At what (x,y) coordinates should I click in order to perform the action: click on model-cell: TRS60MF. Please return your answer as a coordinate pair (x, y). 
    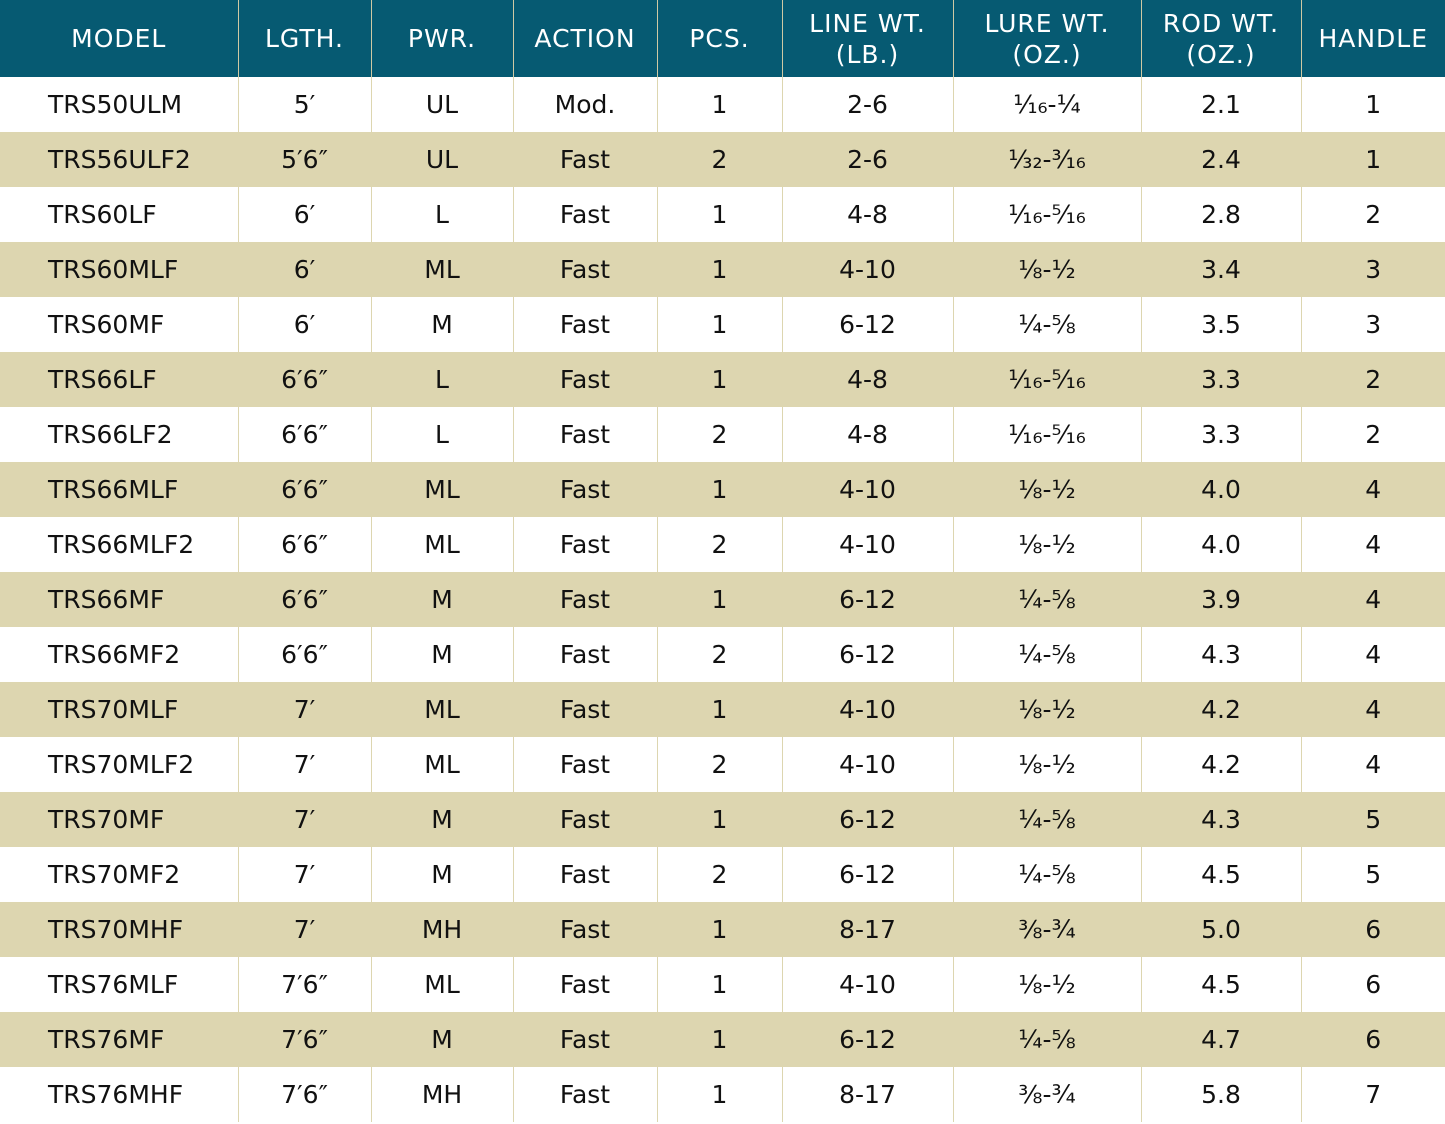
    Looking at the image, I should click on (119, 324).